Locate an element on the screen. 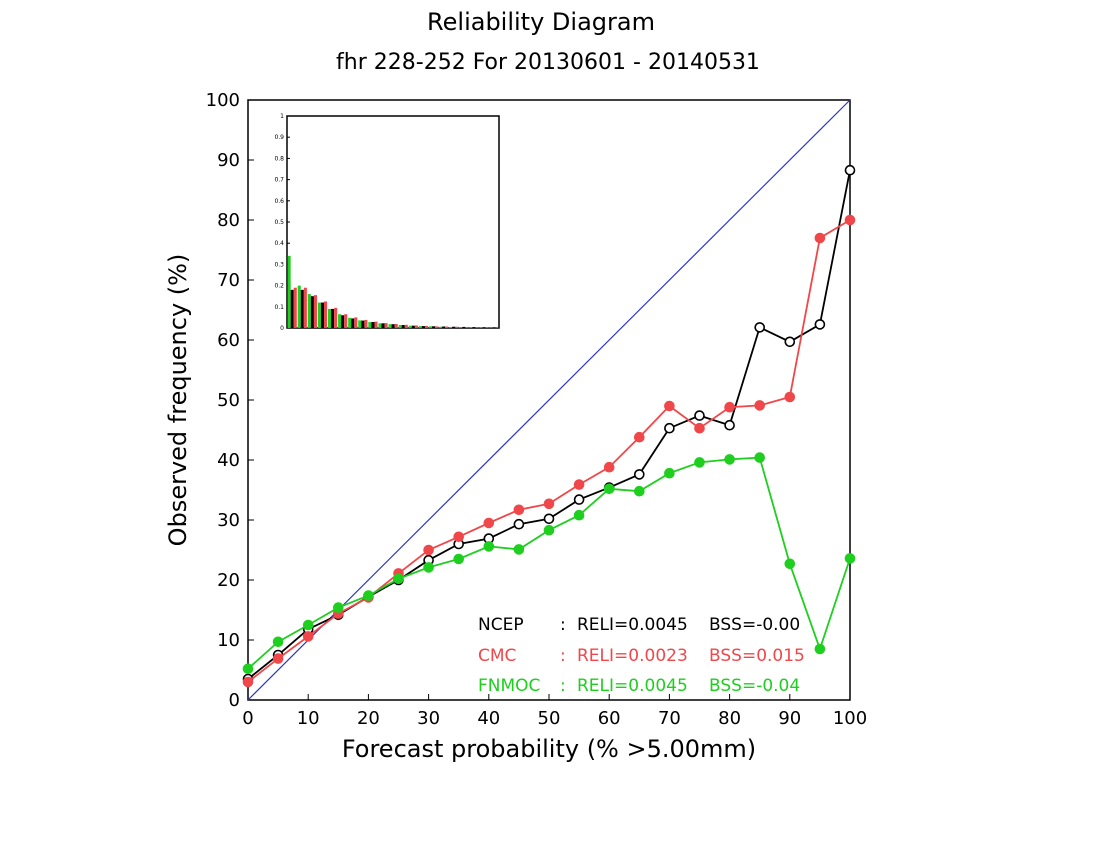 The image size is (1100, 850). inset-y-tick-label: 1 is located at coordinates (282, 116).